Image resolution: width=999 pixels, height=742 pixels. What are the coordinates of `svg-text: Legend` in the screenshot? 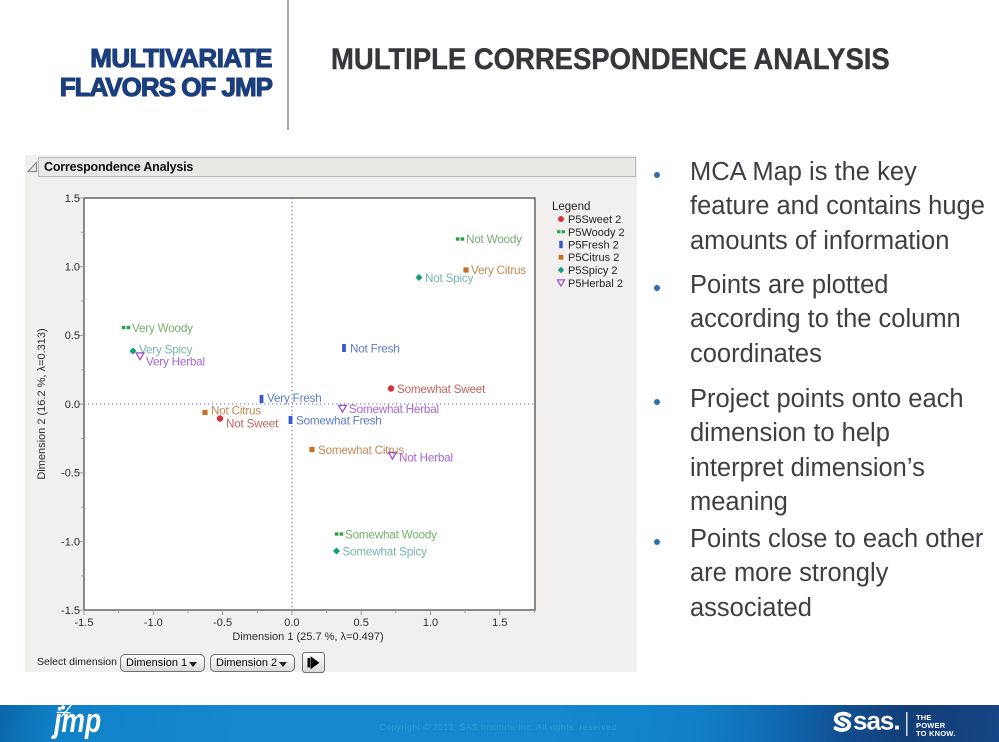 It's located at (571, 207).